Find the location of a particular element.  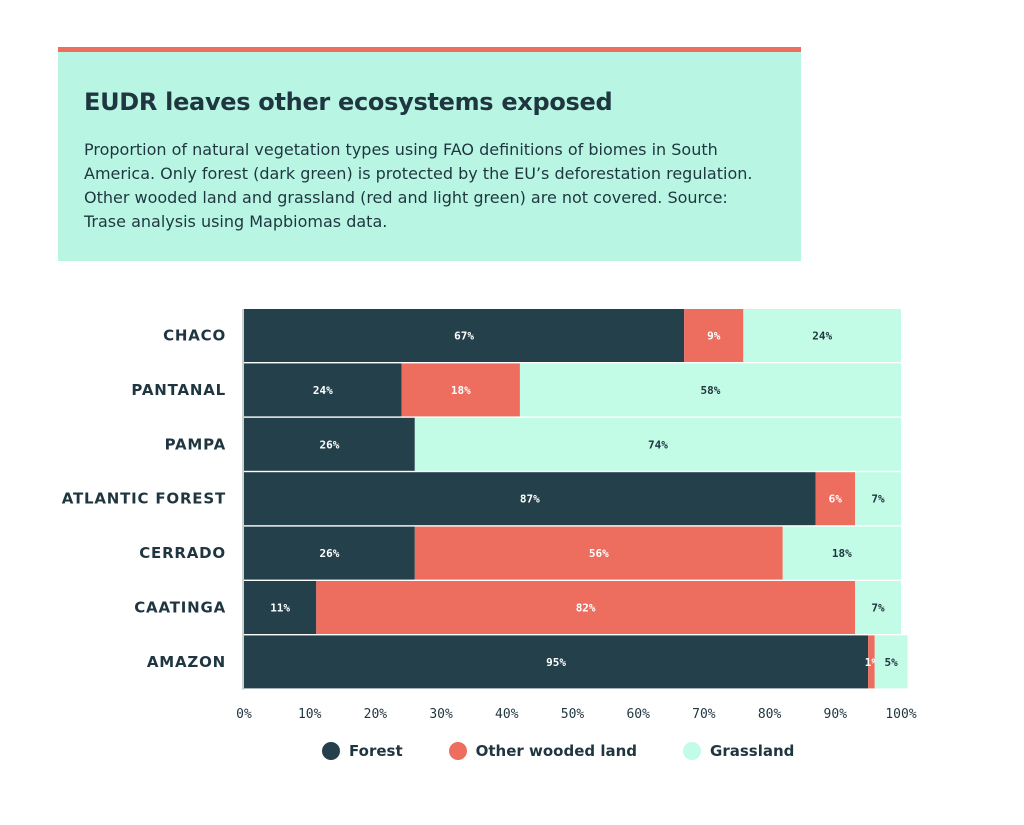

bar-caatinga-grassland is located at coordinates (878, 607).